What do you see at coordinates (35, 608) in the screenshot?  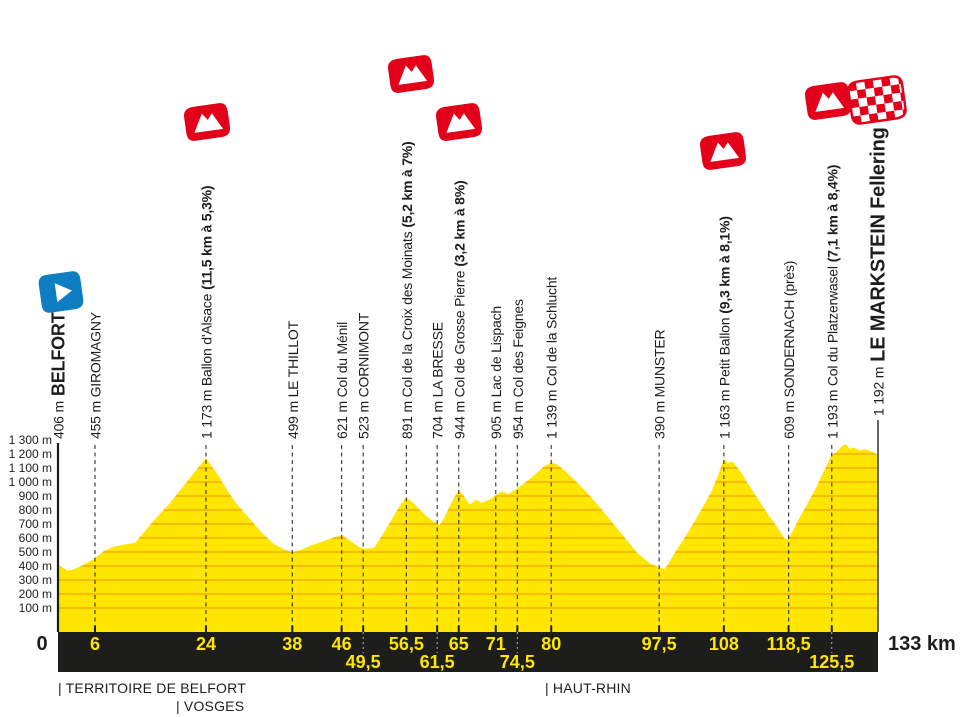 I see `y-tick-label: 100 m` at bounding box center [35, 608].